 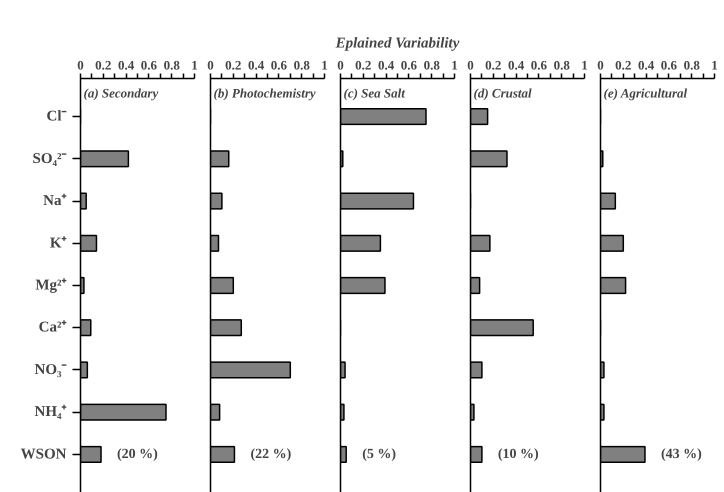 What do you see at coordinates (137, 454) in the screenshot?
I see `annotation: (20 %)` at bounding box center [137, 454].